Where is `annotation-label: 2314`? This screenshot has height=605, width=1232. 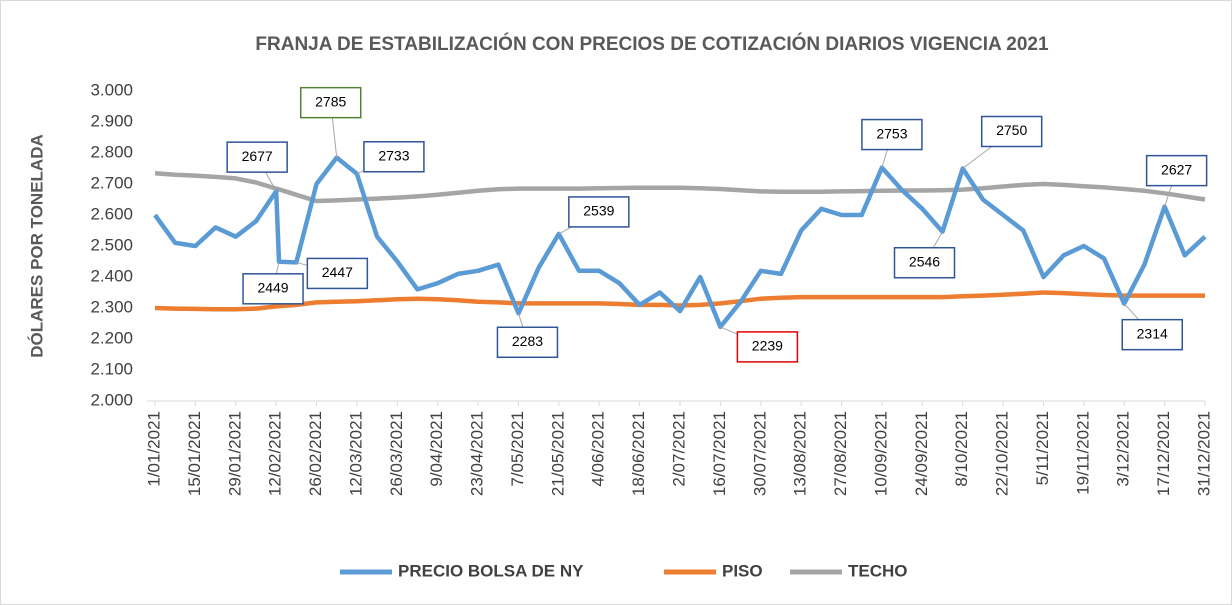 annotation-label: 2314 is located at coordinates (1152, 333).